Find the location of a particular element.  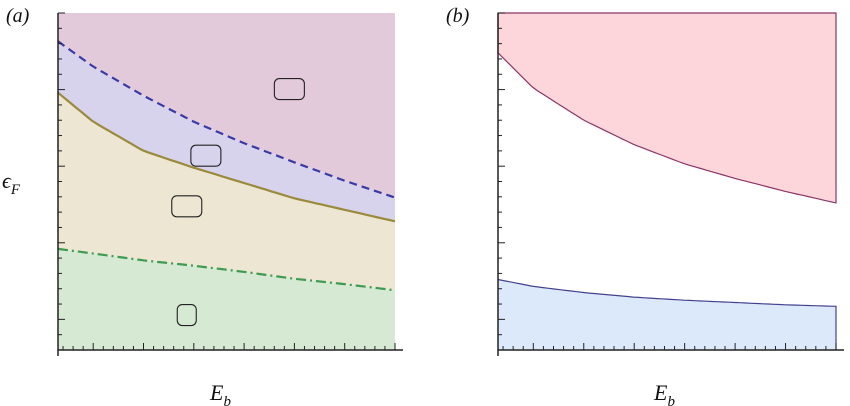

region-d-fill is located at coordinates (226, 299).